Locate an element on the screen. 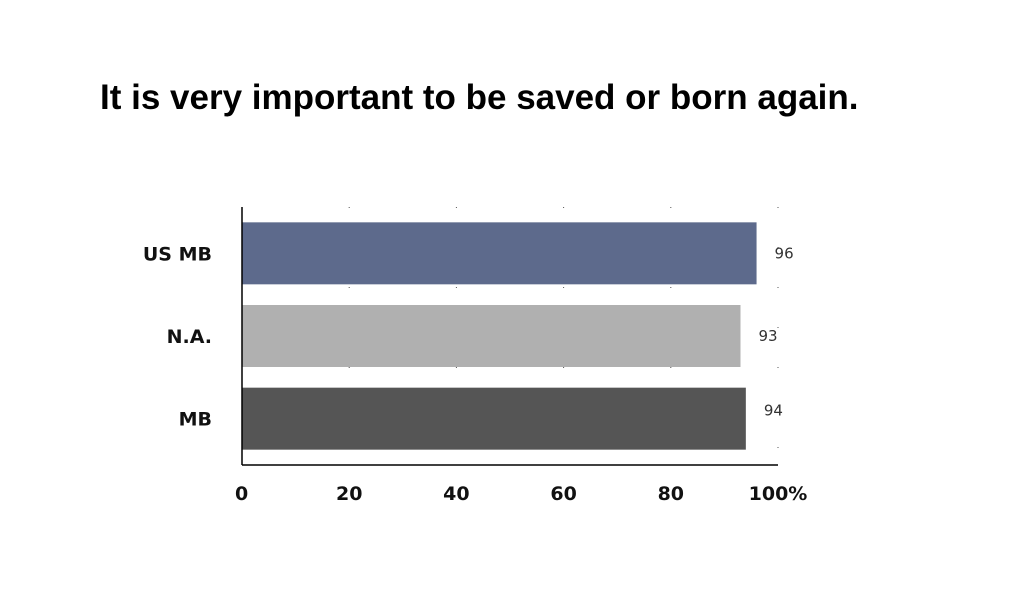 The width and height of the screenshot is (1024, 608). x-tick-label-4: 80 is located at coordinates (671, 494).